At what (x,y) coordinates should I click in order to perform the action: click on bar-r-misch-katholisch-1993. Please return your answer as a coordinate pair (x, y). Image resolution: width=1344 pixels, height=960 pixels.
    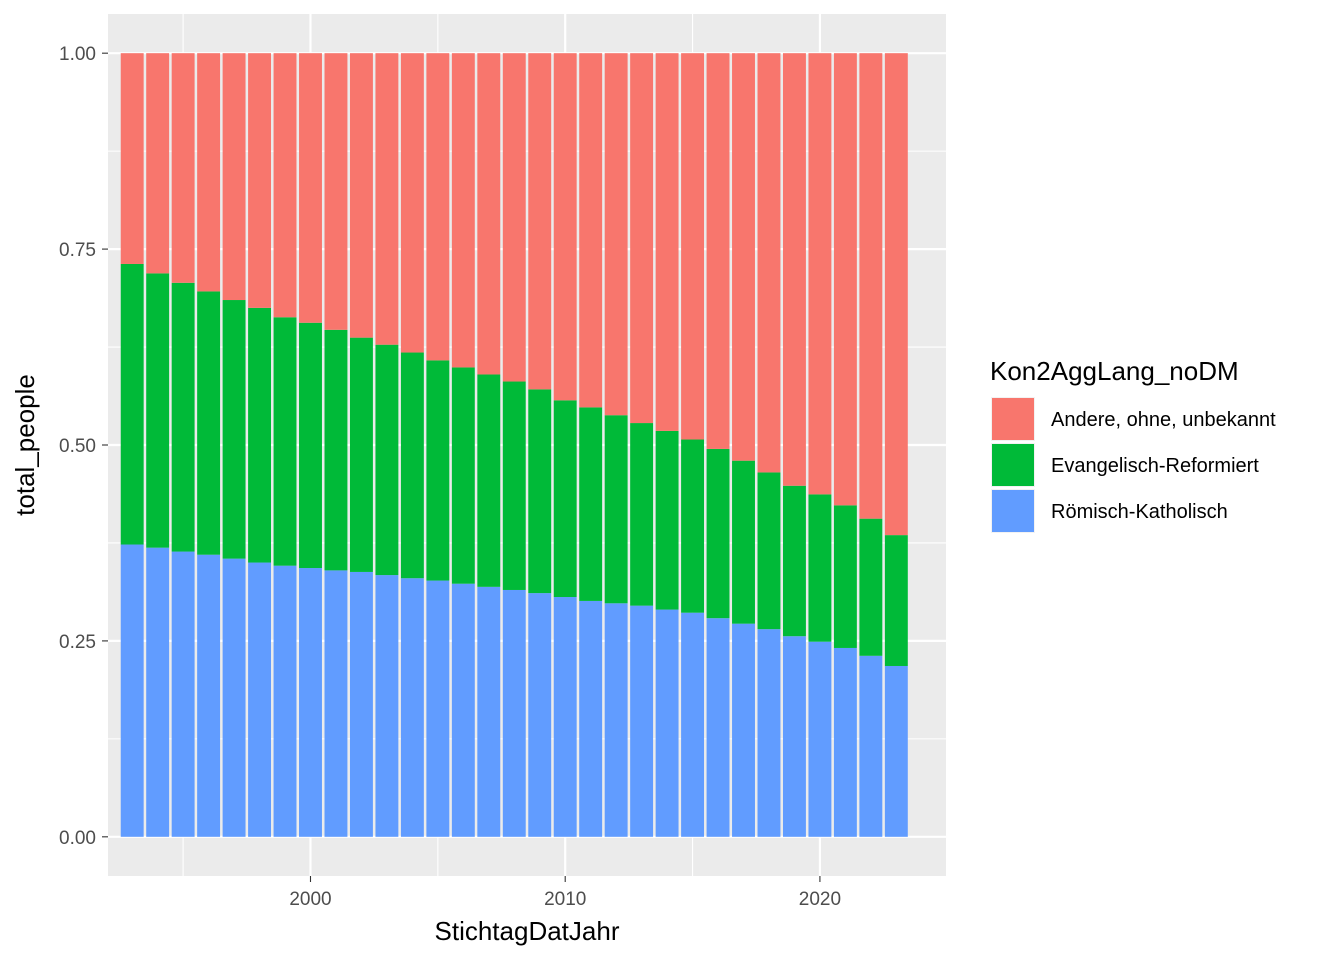
    Looking at the image, I should click on (132, 690).